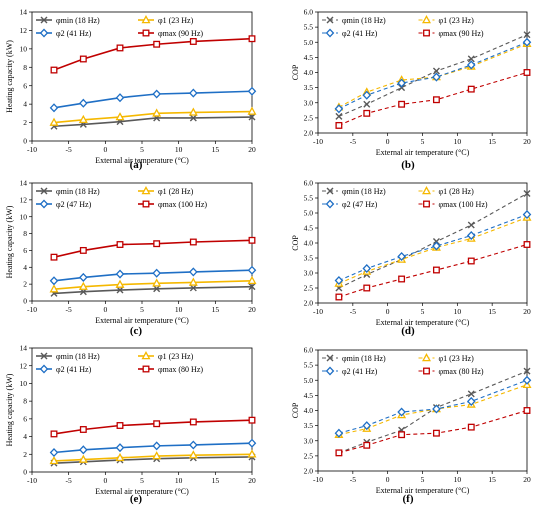 The image size is (550, 513). I want to click on legend-label: φ2 (41 Hz), so click(360, 371).